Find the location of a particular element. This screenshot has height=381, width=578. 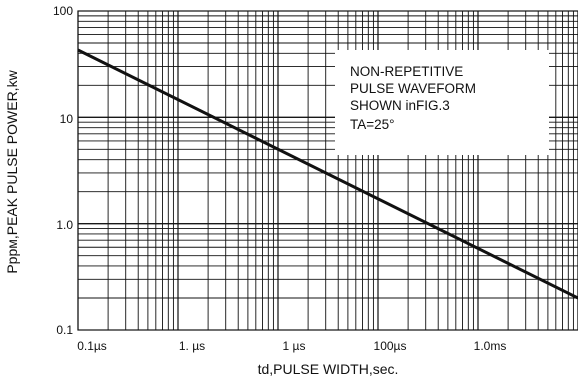

x-tick-labels: 0.1µs 1. µs 1 µs 100µs 1.0ms is located at coordinates (291, 346).